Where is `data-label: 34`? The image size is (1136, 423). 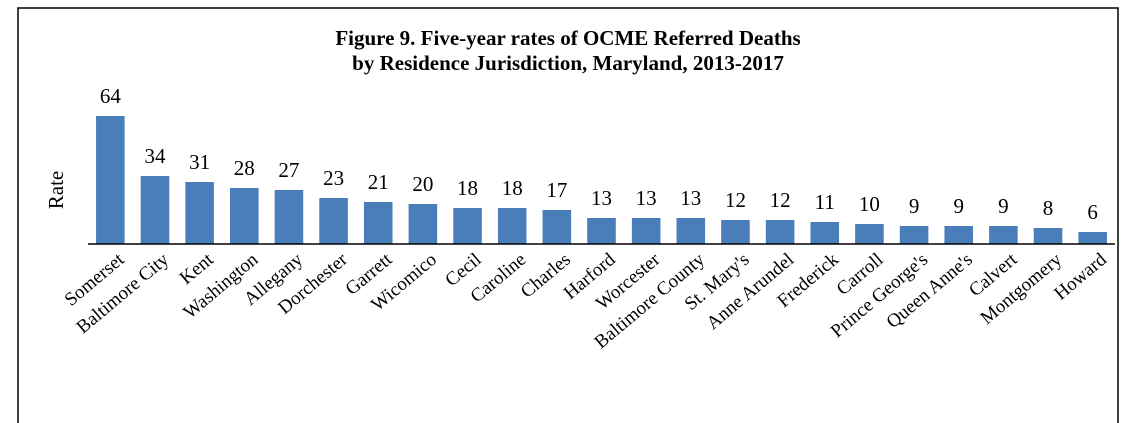
data-label: 34 is located at coordinates (155, 156).